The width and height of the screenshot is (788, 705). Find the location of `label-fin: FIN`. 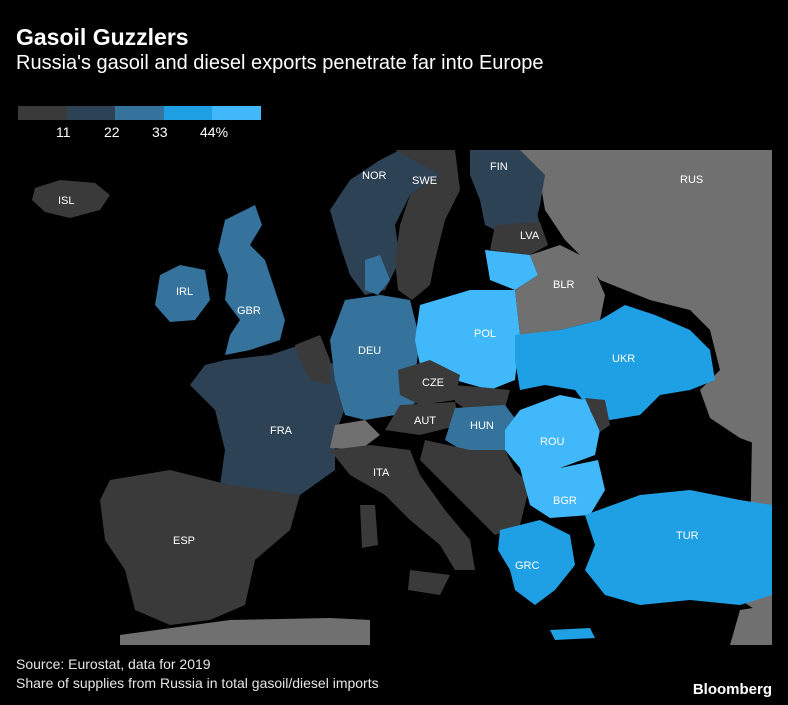

label-fin: FIN is located at coordinates (499, 167).